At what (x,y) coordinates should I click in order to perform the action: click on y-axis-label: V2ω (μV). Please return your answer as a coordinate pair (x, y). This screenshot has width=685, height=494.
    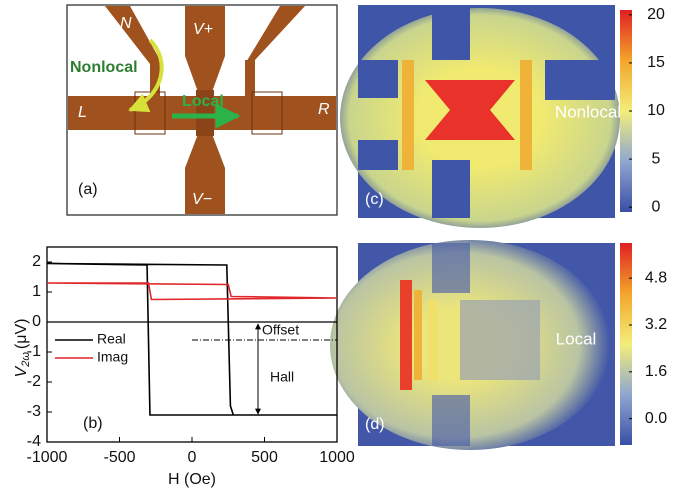
    Looking at the image, I should click on (22, 348).